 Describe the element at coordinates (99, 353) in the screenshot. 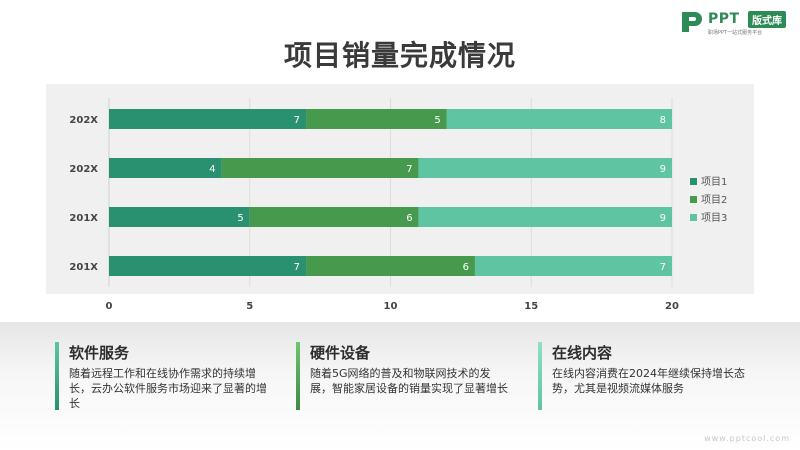

I see `card-title: 软件服务` at that location.